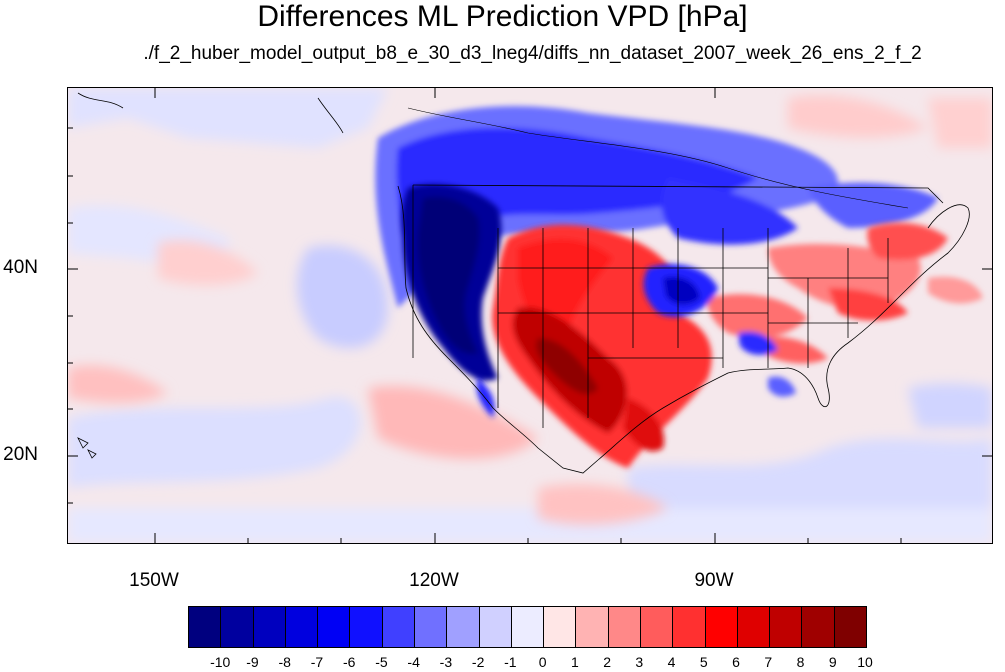 Image resolution: width=1005 pixels, height=672 pixels. I want to click on colorbar-tick-label: 6, so click(736, 662).